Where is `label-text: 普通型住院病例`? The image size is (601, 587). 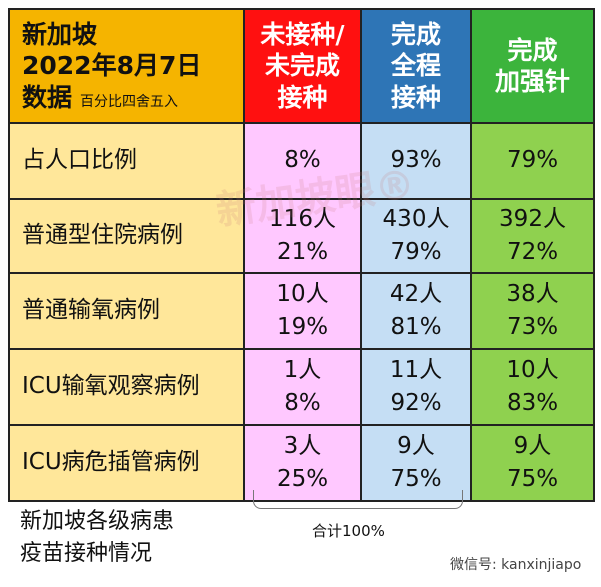 label-text: 普通型住院病例 is located at coordinates (102, 235).